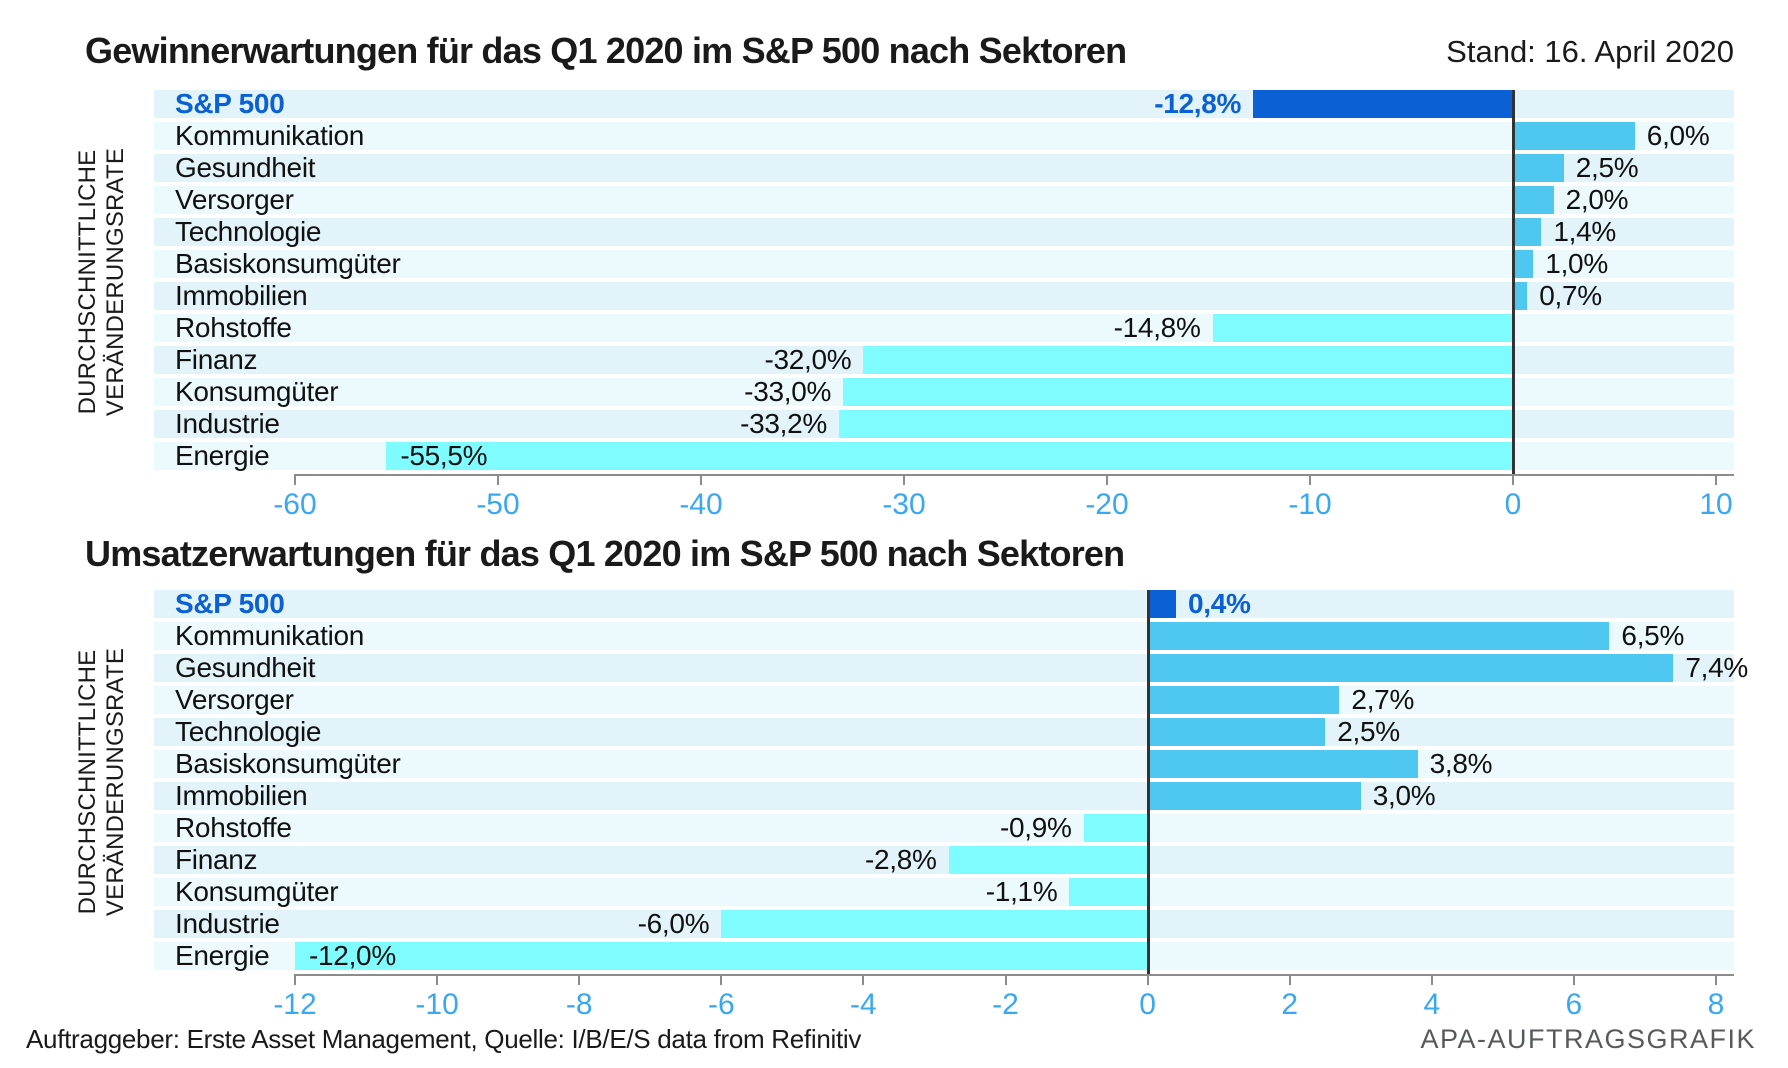 This screenshot has height=1068, width=1788. What do you see at coordinates (944, 795) in the screenshot?
I see `chart-row-immobilien: Immobilien 3,0%` at bounding box center [944, 795].